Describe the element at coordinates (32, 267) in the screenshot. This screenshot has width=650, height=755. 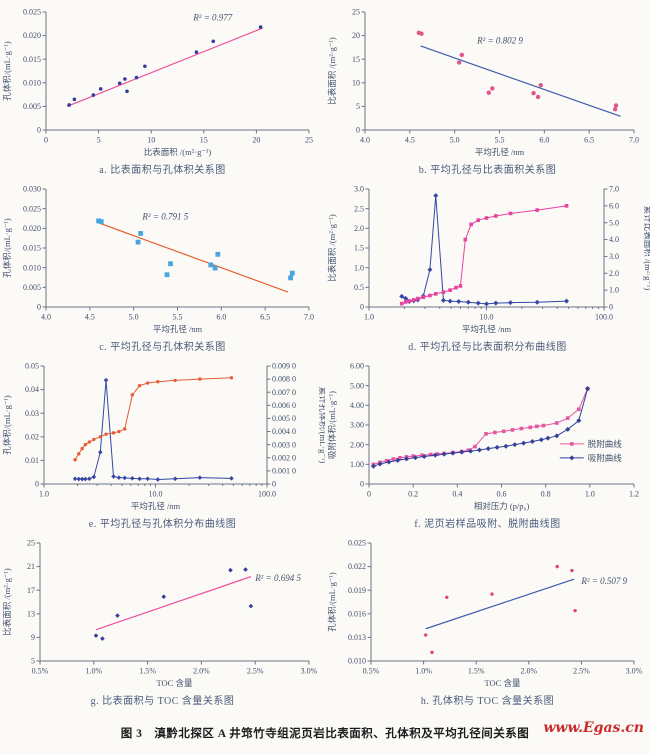
I see `svg-text: 0.010` at that location.